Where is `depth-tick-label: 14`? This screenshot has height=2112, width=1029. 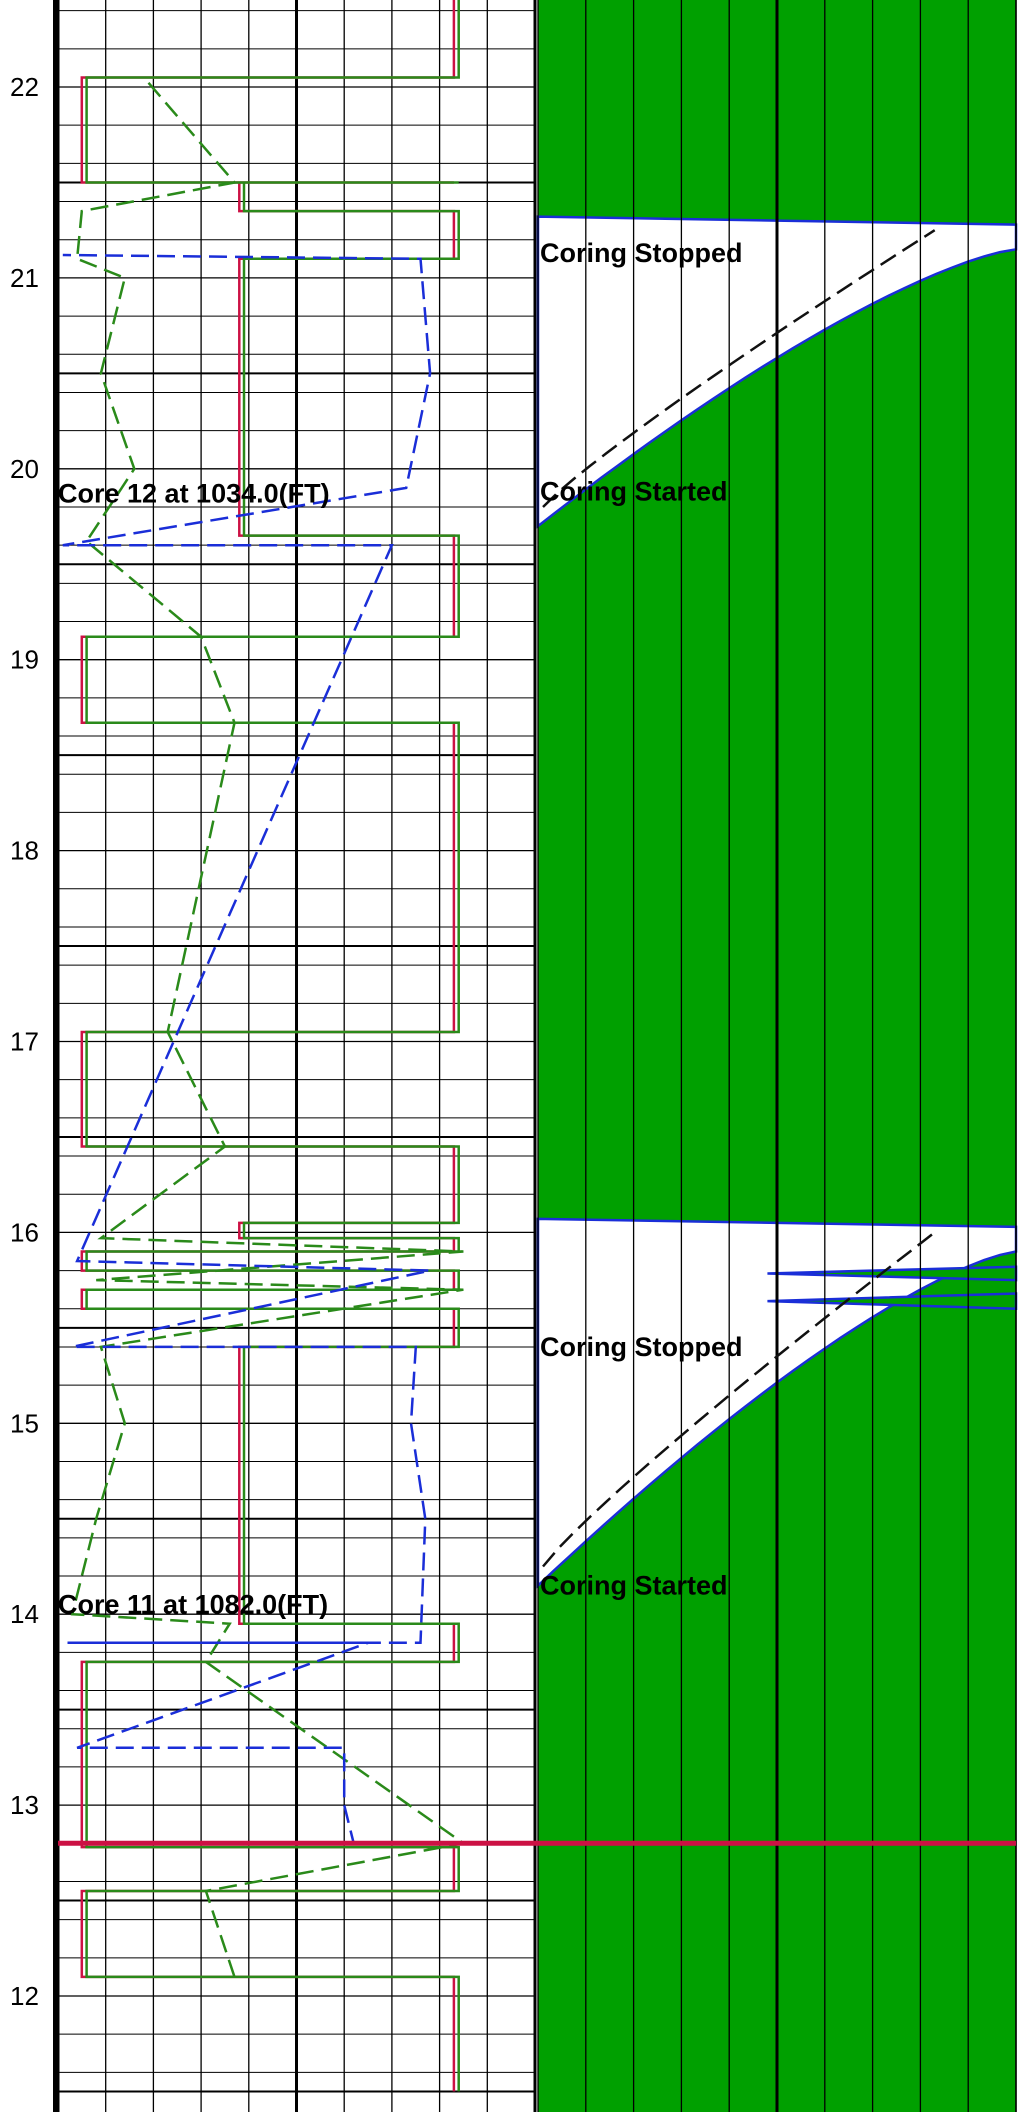 depth-tick-label: 14 is located at coordinates (24, 1614).